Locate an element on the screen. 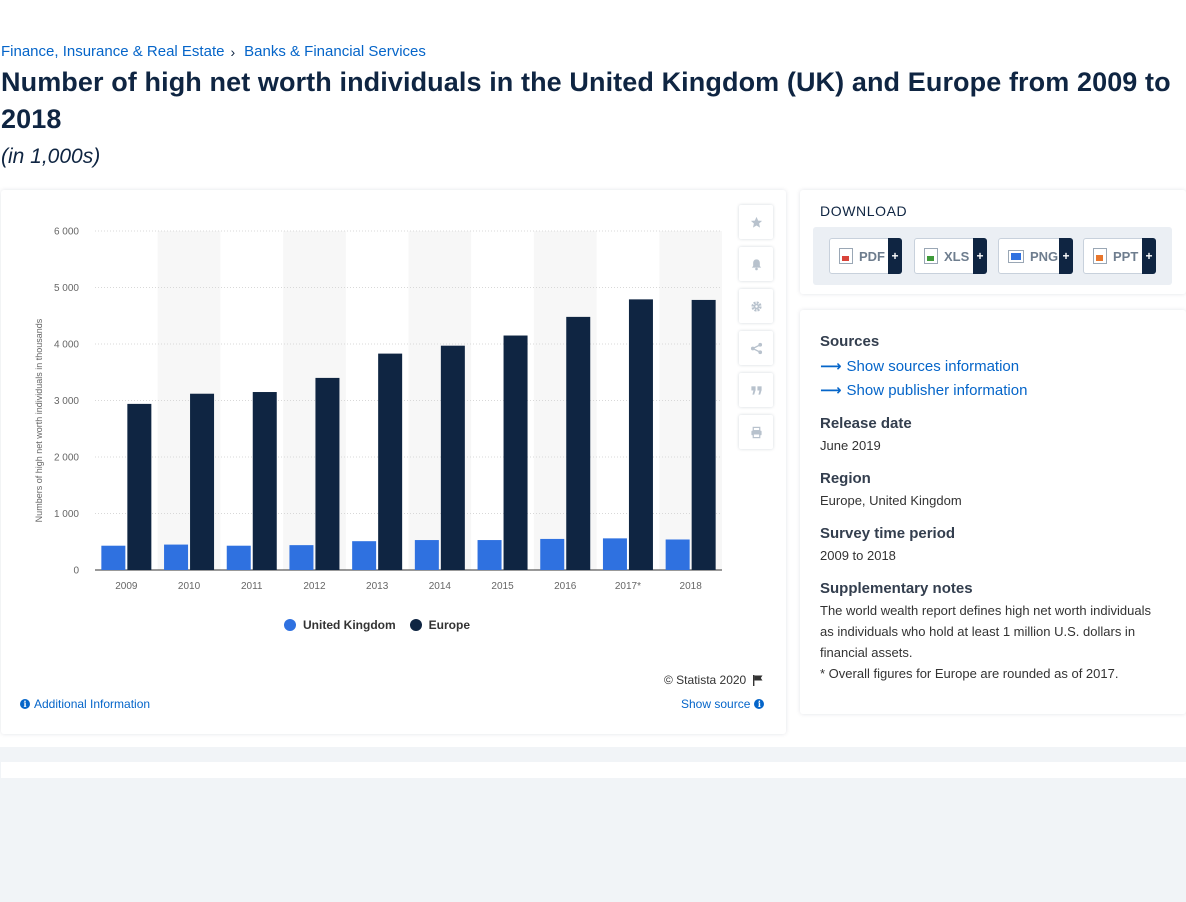 This screenshot has height=902, width=1186. download-png-plus: + is located at coordinates (1066, 256).